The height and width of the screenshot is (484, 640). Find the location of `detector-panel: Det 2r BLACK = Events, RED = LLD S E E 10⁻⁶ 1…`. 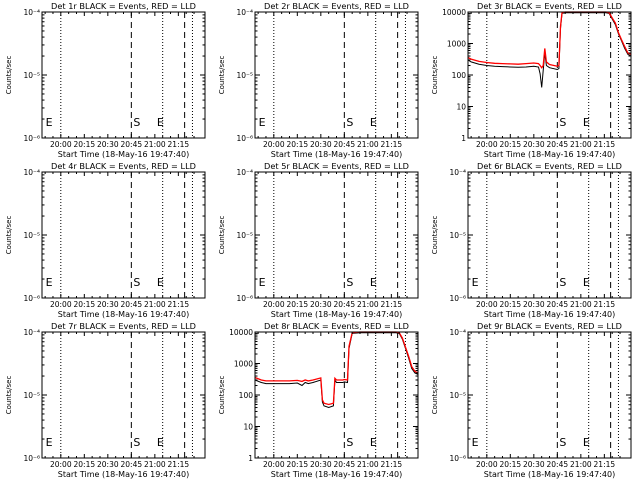

detector-panel: Det 2r BLACK = Events, RED = LLD S E E 10⁻⁶ 1… is located at coordinates (319, 80).